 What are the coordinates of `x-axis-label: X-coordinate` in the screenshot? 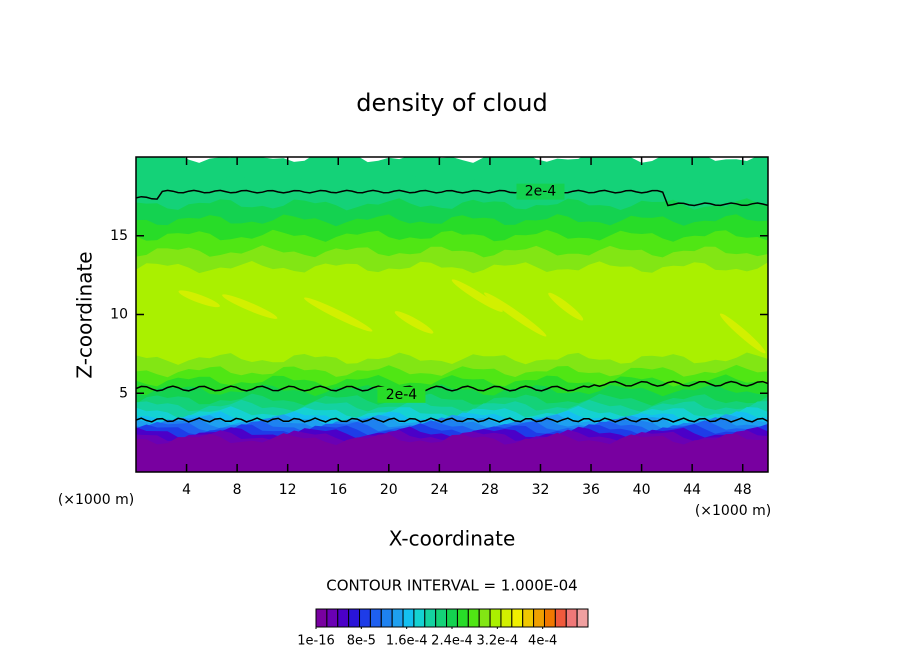 It's located at (452, 539).